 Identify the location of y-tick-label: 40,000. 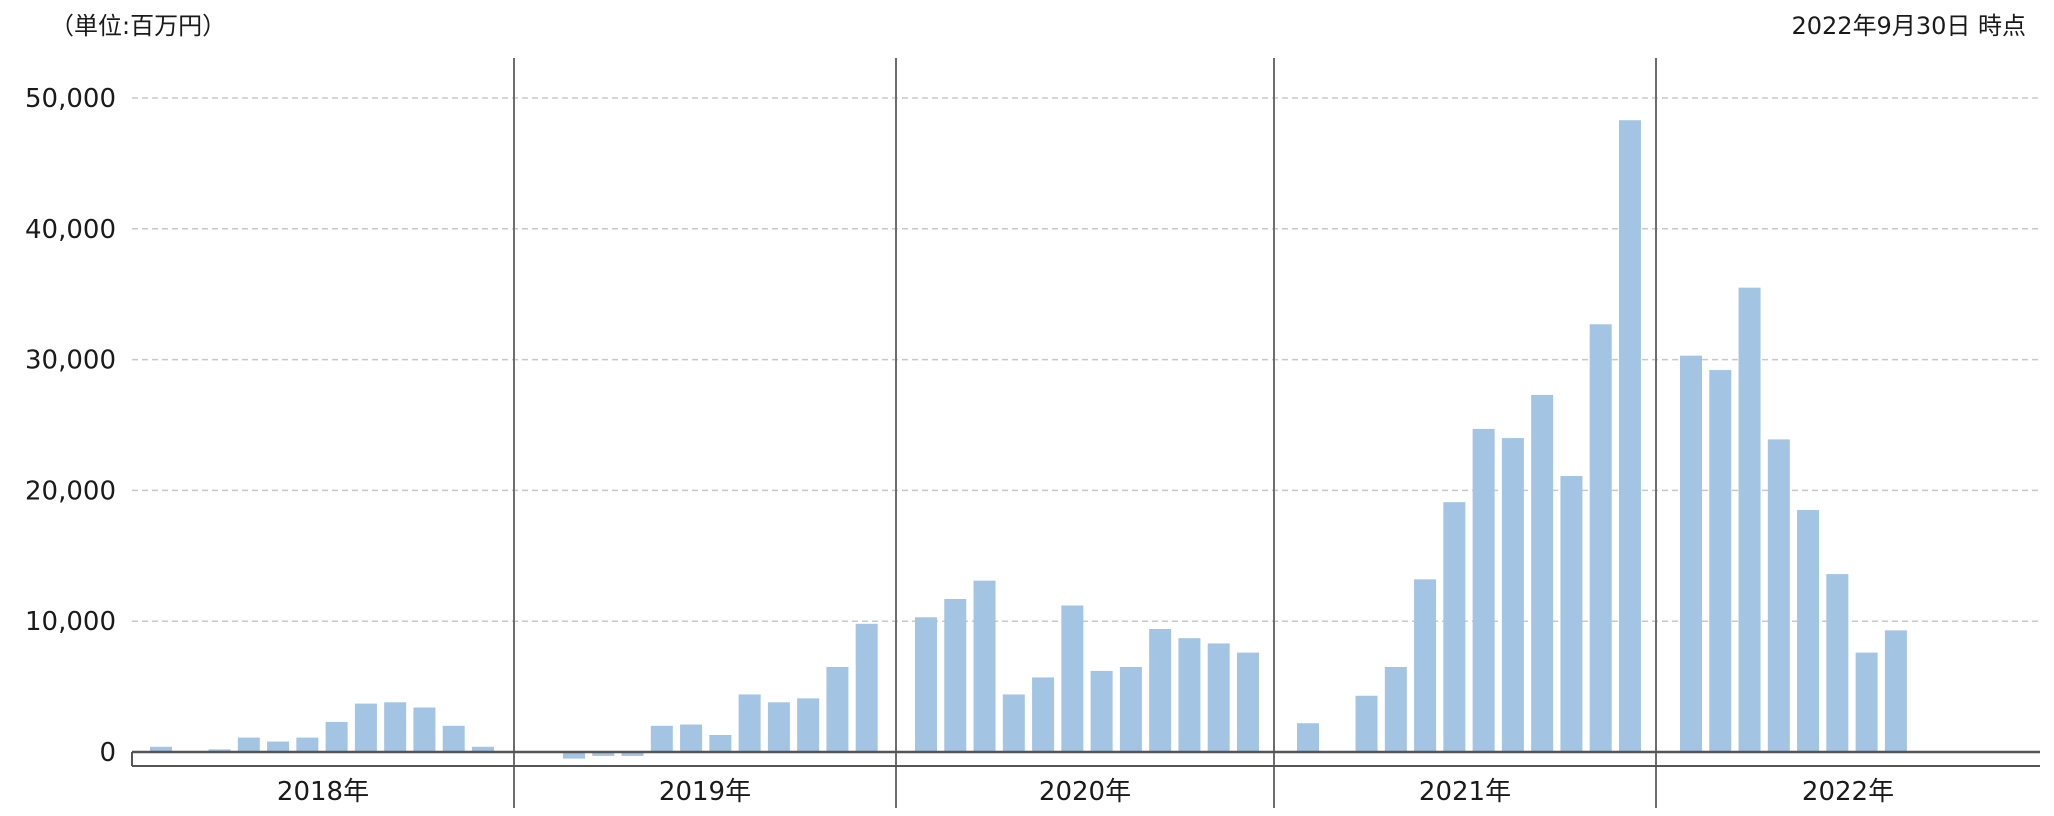
(70, 230).